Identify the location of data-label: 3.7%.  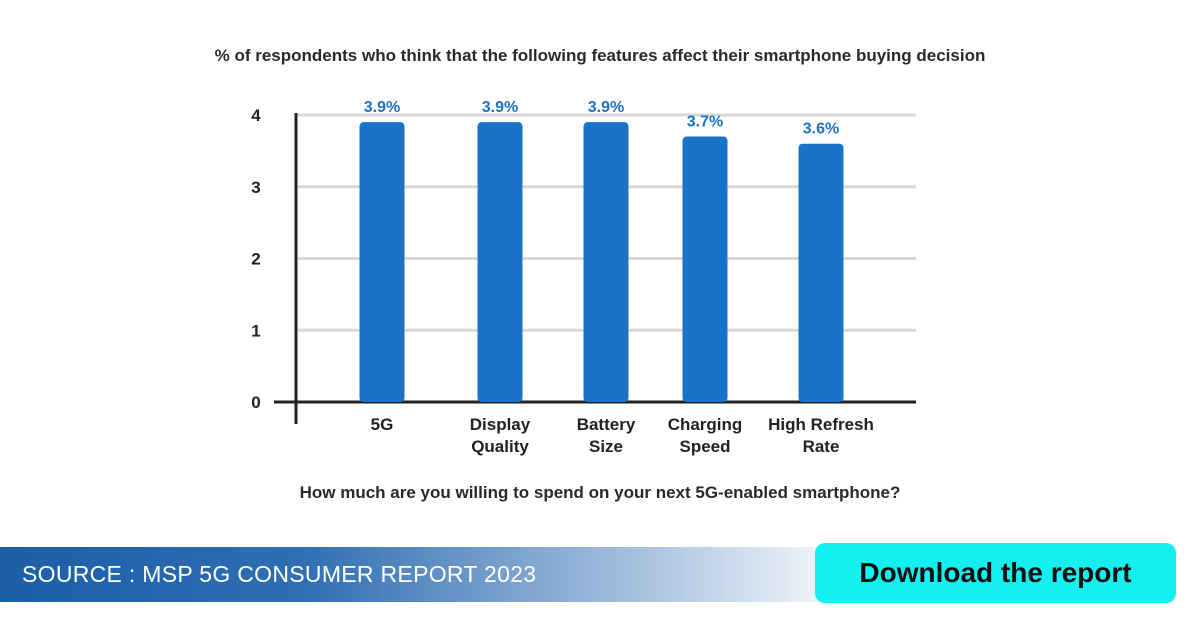
(705, 122).